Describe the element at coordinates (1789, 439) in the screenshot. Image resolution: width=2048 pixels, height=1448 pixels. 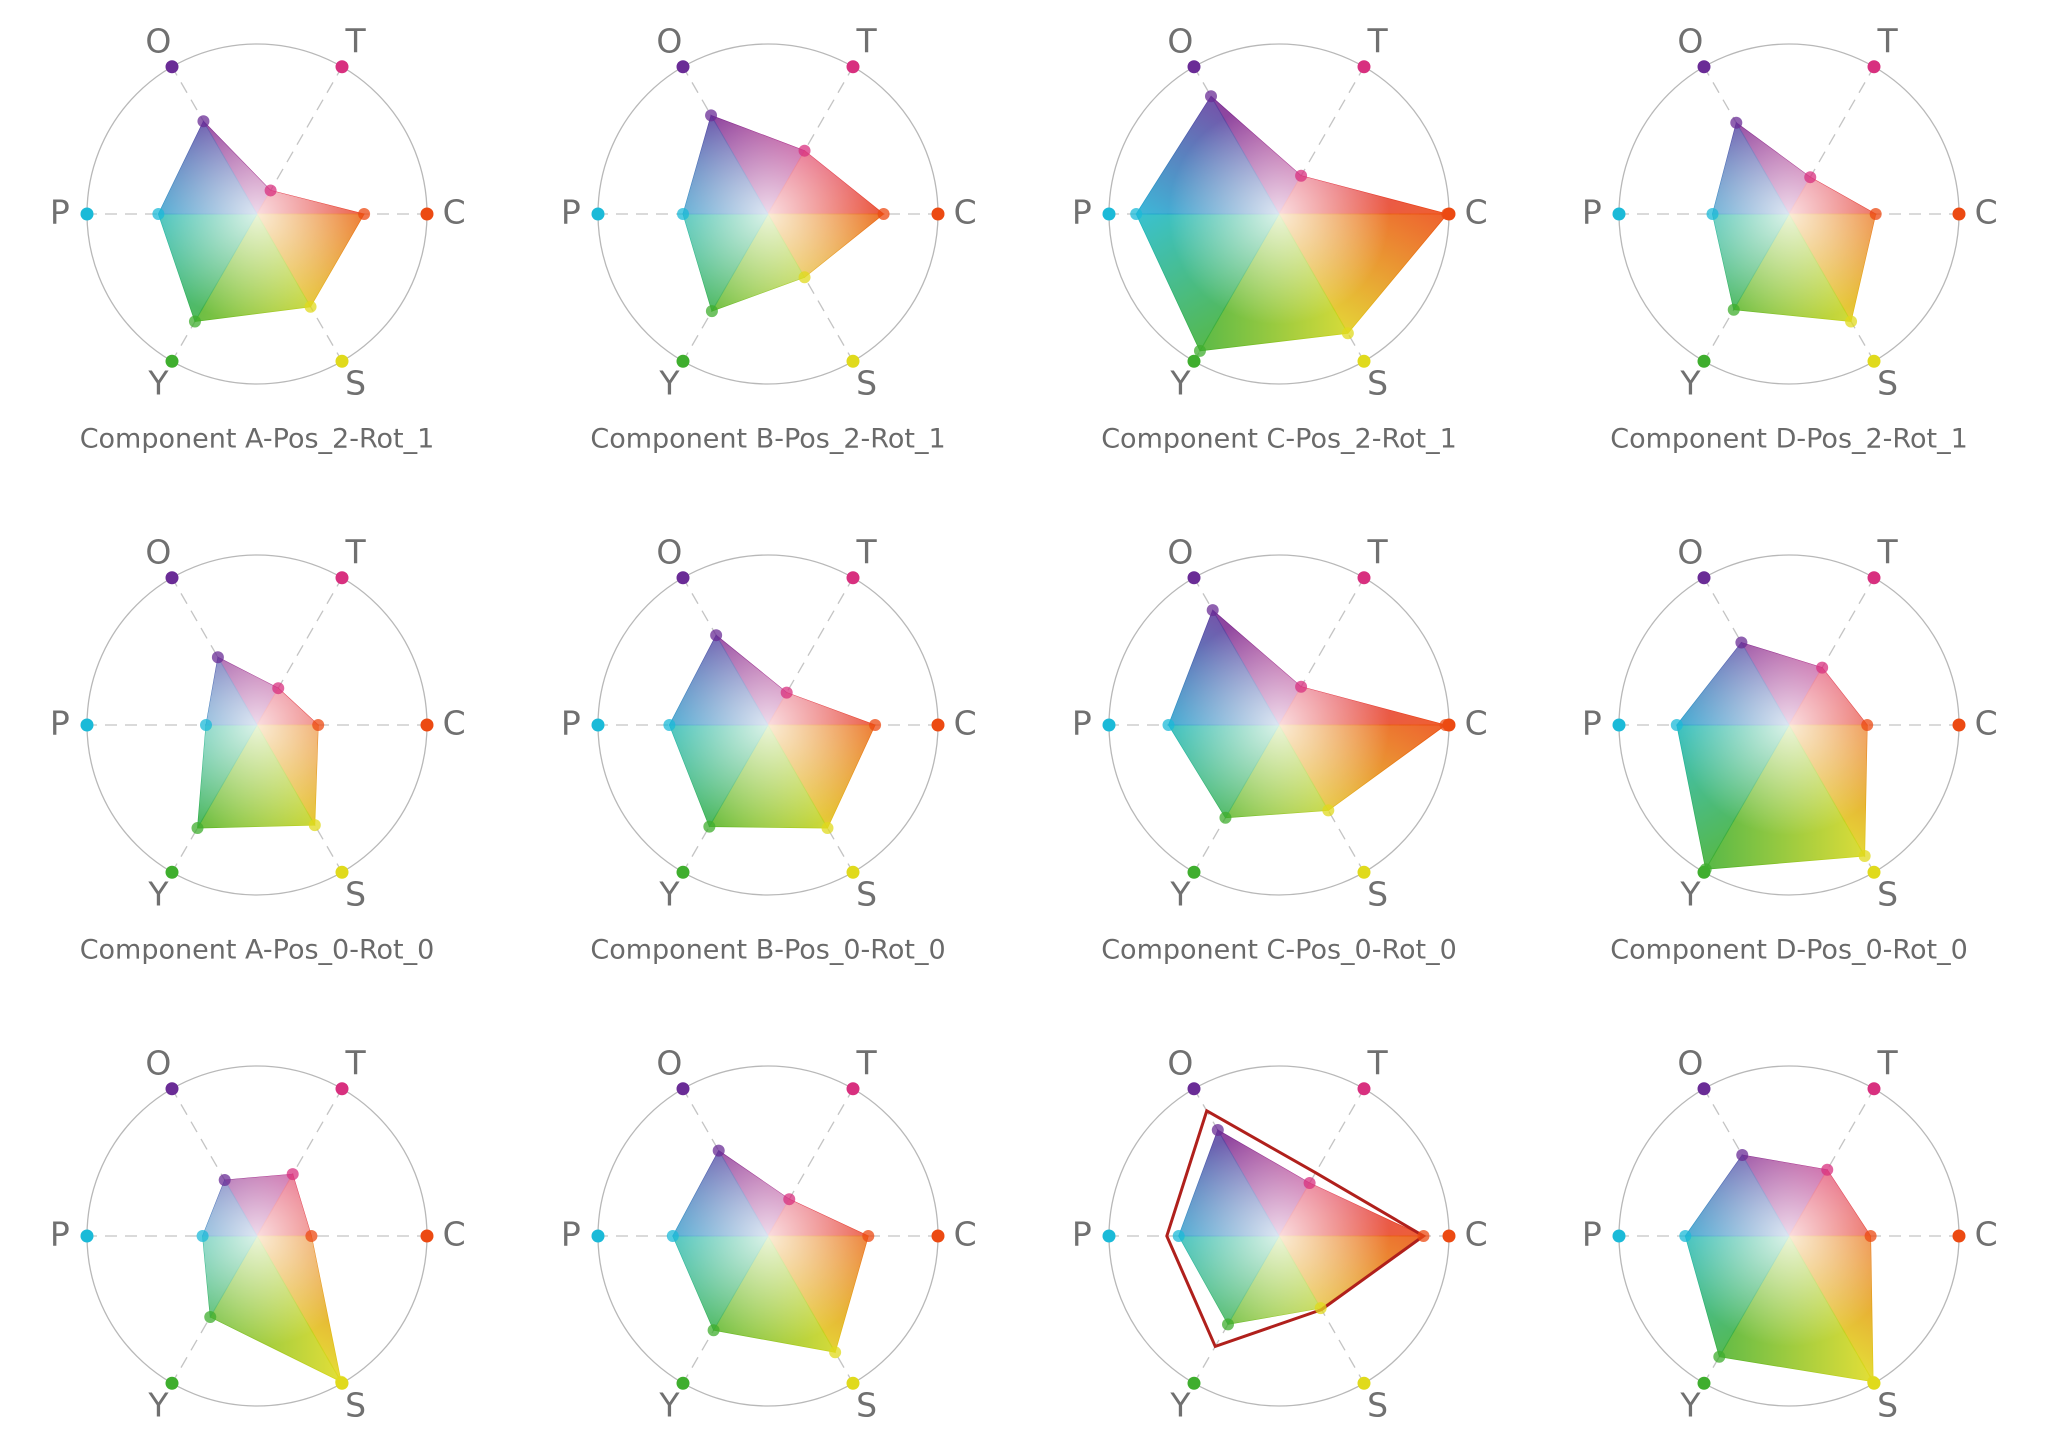
I see `chart-title: Component D-Pos_2-Rot_1` at that location.